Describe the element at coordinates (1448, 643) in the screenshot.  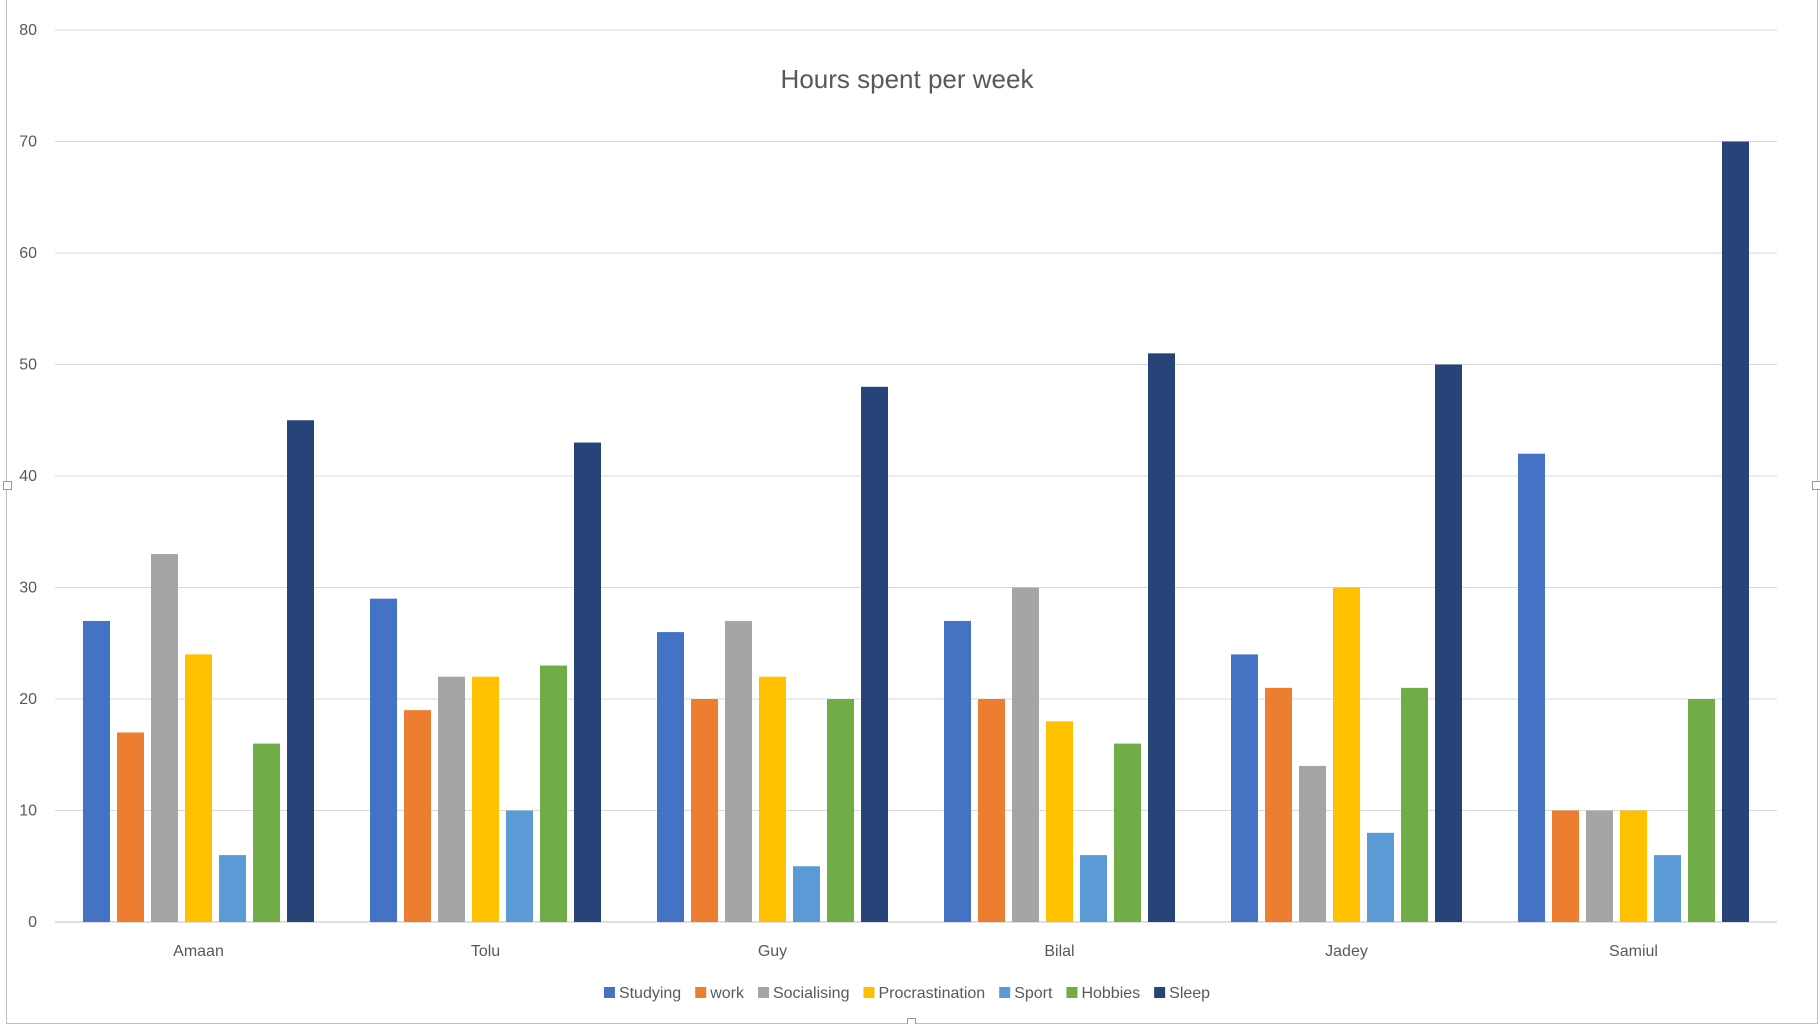
I see `bar-sleep-jadey` at that location.